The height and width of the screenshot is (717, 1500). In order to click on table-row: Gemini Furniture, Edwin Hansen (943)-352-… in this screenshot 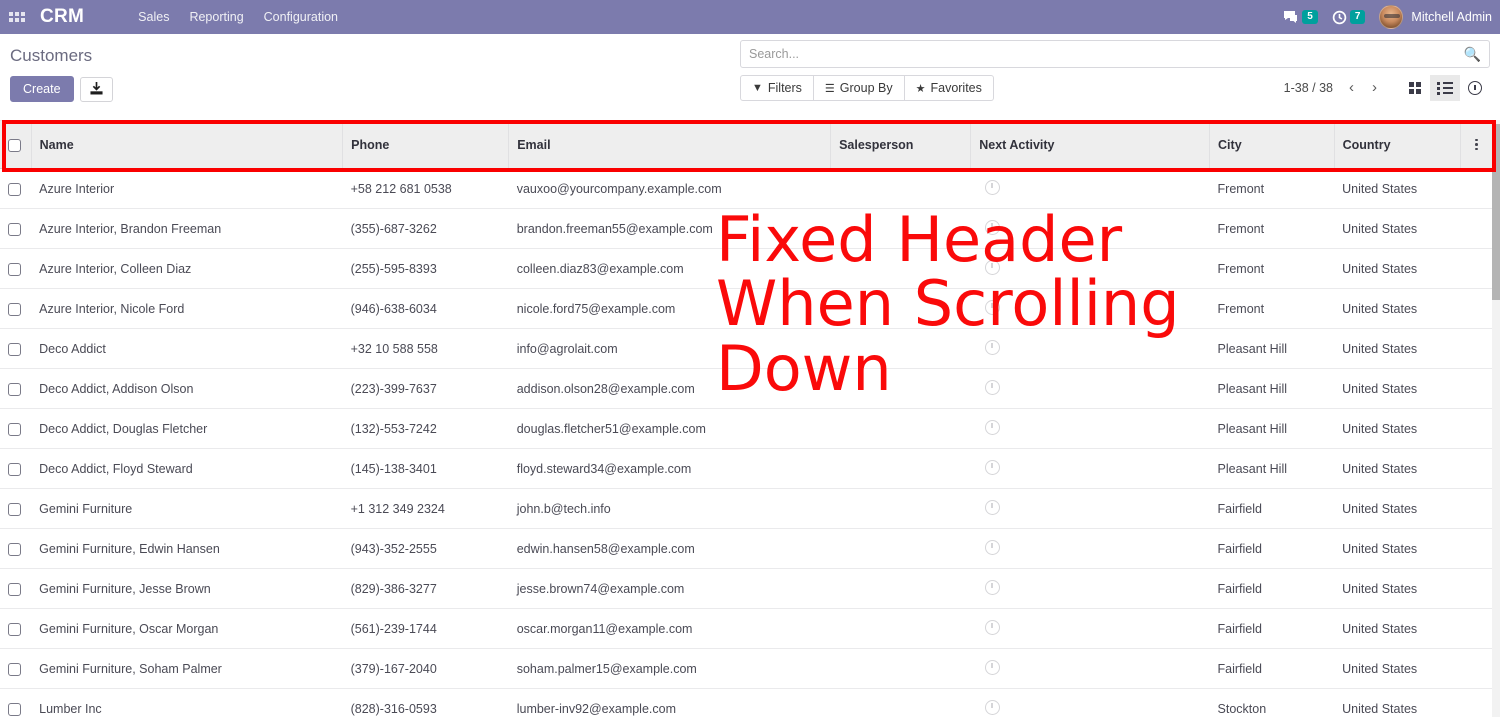, I will do `click(746, 548)`.